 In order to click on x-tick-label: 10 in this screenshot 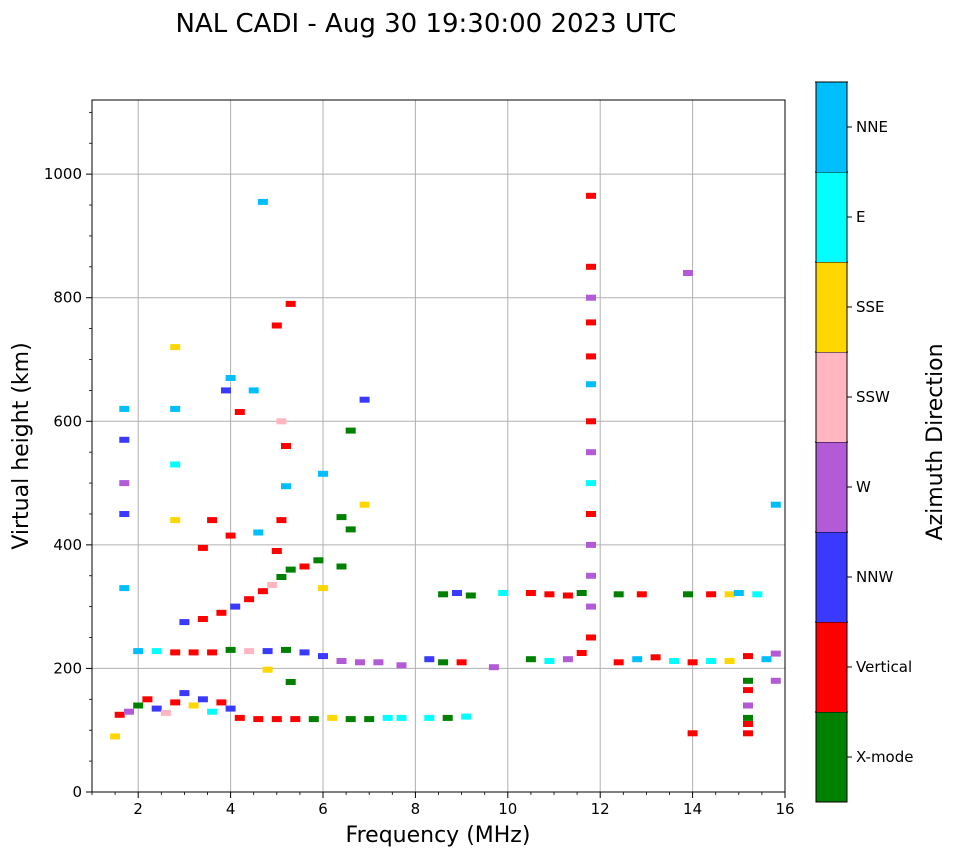, I will do `click(507, 809)`.